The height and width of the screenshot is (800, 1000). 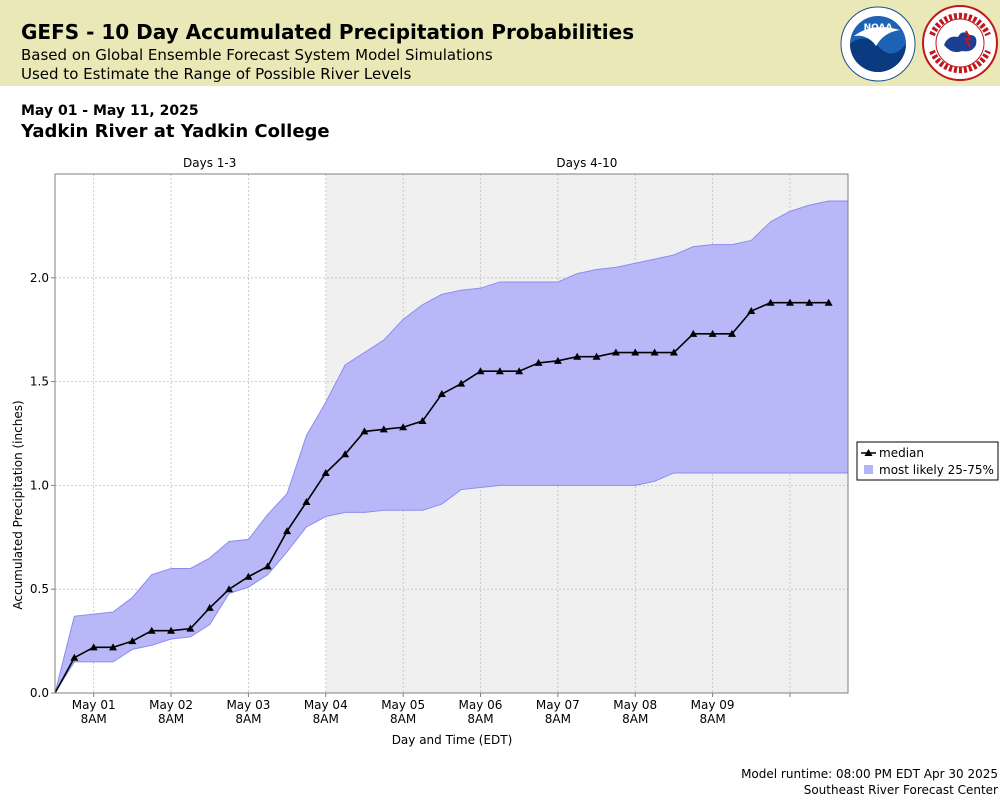 I want to click on chart-legend: median most likely 25-75%, so click(x=927, y=461).